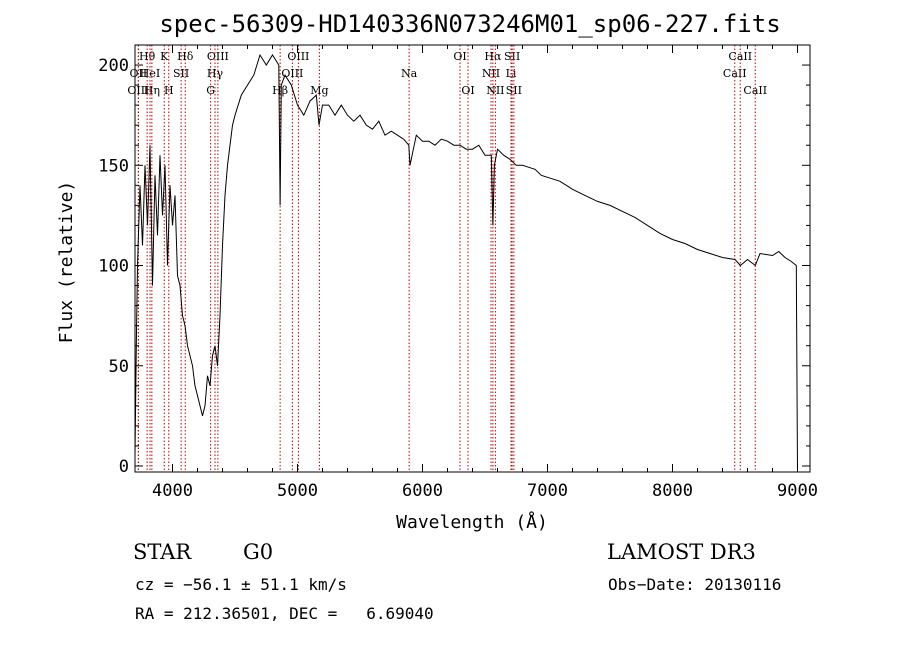 The width and height of the screenshot is (900, 649). Describe the element at coordinates (124, 467) in the screenshot. I see `y-tick-label: 0` at that location.